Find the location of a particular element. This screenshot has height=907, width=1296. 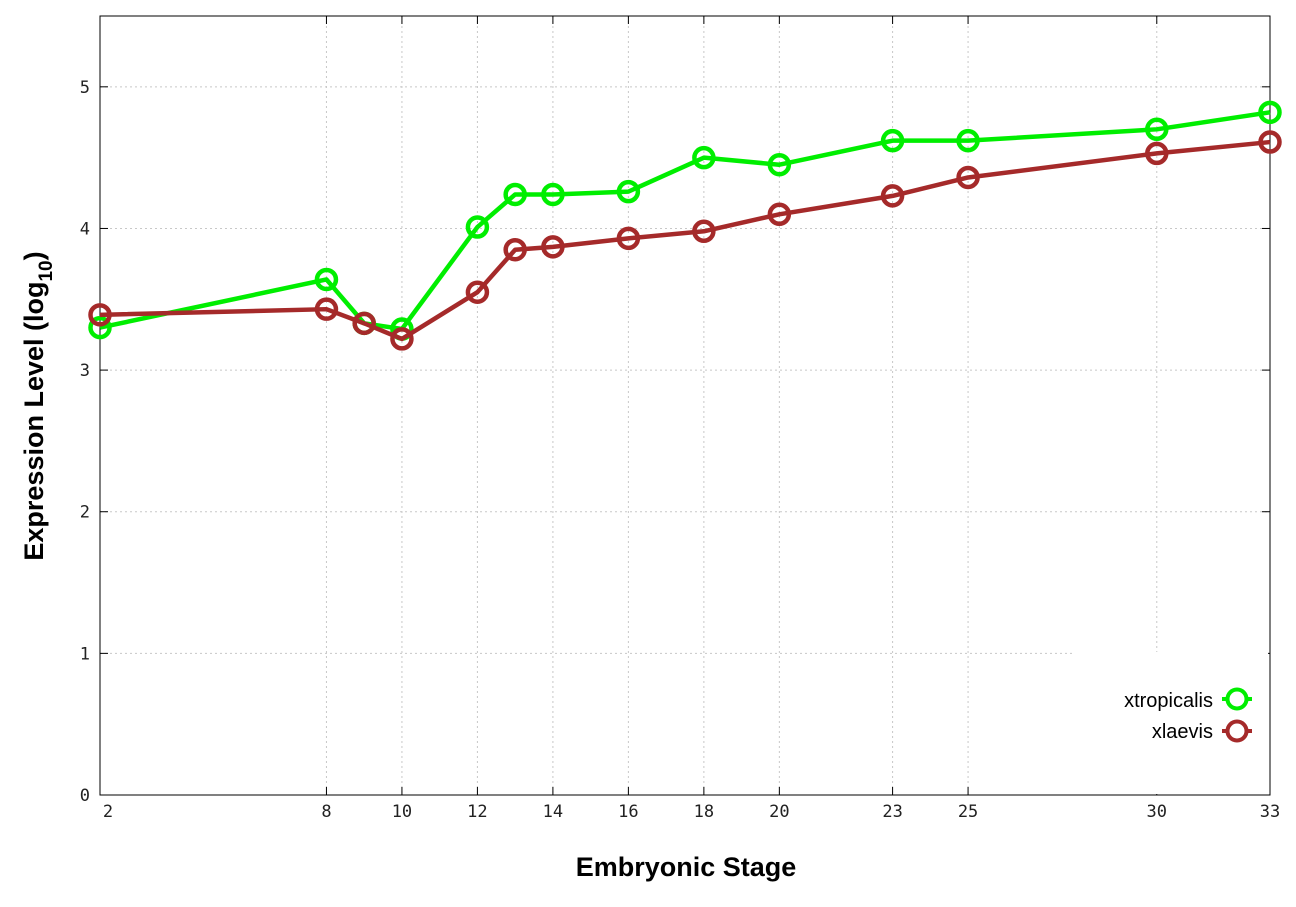

x-tick-label: 33 is located at coordinates (1270, 812).